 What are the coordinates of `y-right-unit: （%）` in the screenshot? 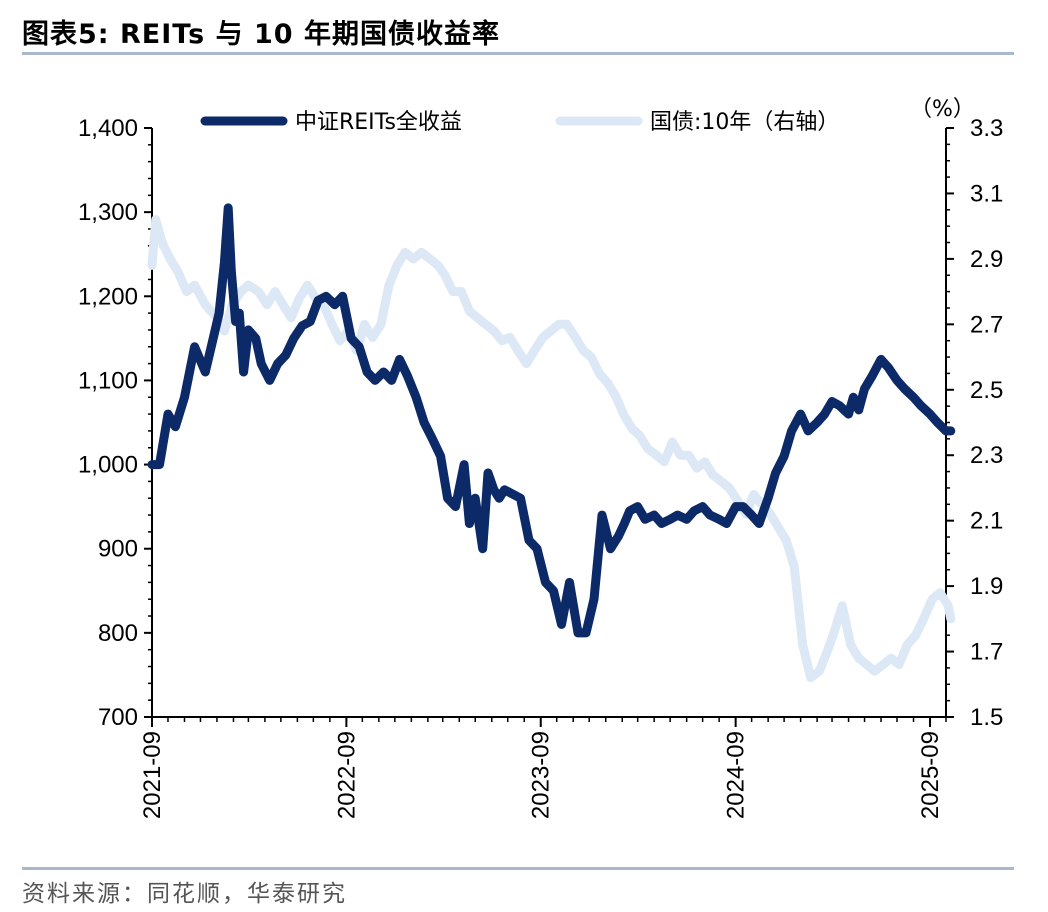 It's located at (942, 109).